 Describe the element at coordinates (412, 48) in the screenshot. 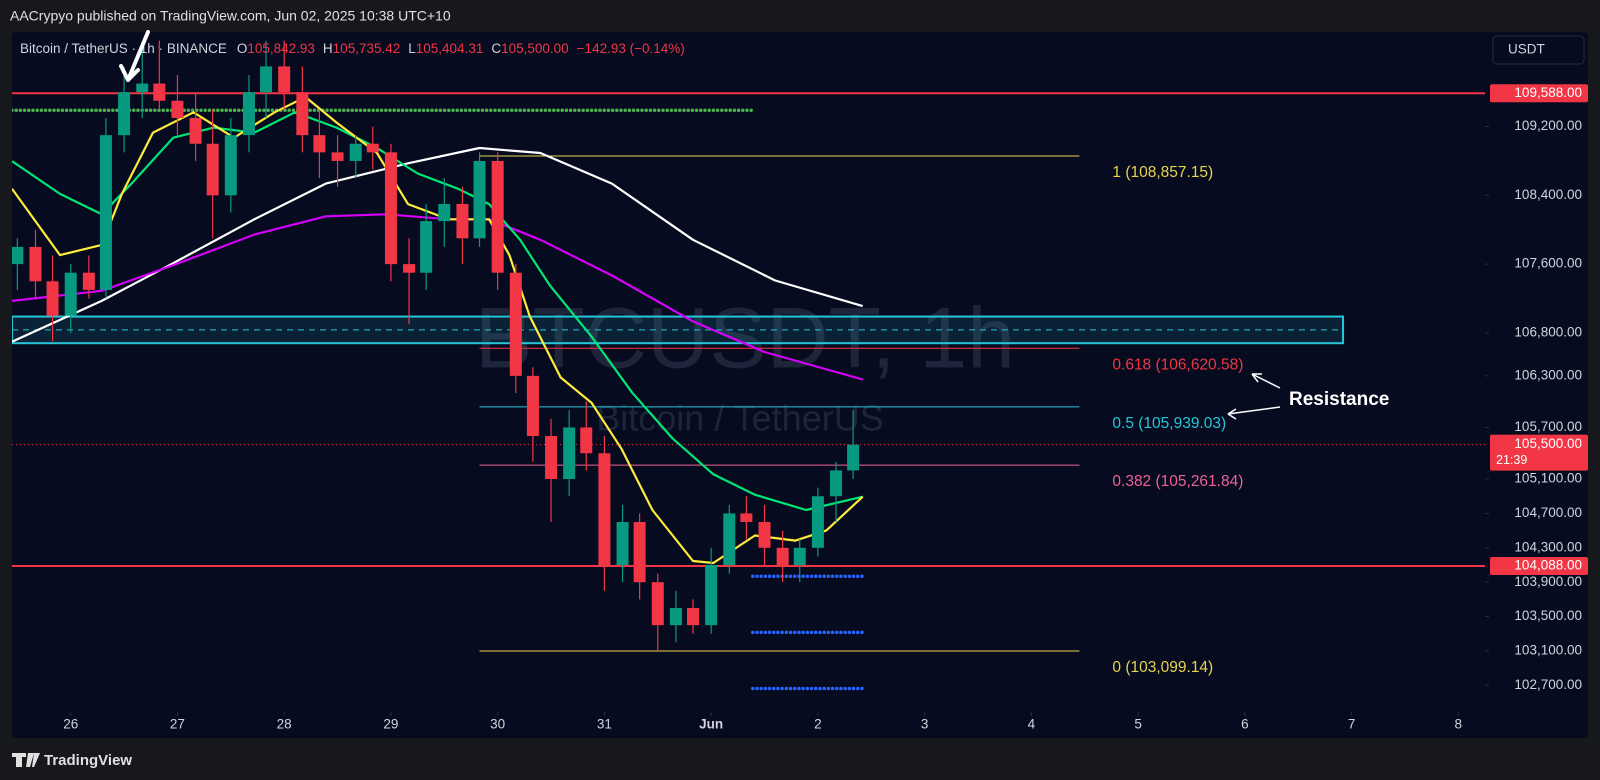

I see `legend-key: L` at that location.